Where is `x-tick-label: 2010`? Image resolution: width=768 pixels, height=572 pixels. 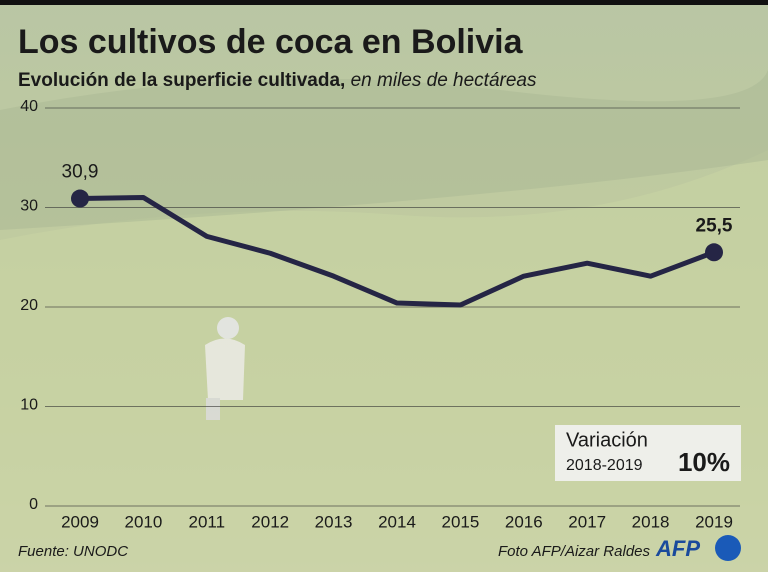 x-tick-label: 2010 is located at coordinates (143, 521).